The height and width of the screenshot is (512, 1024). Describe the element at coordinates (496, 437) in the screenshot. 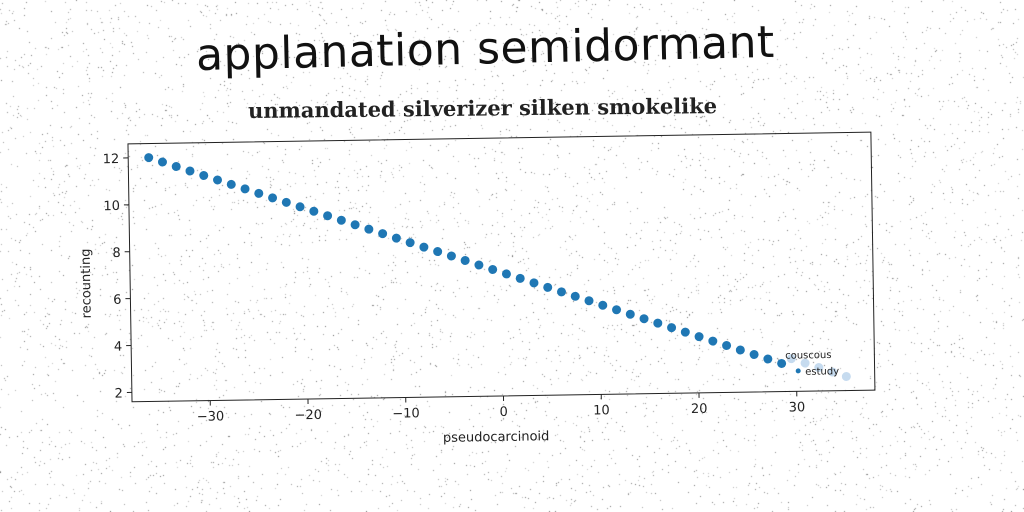

I see `x-axis-label: pseudocarcinoid` at that location.